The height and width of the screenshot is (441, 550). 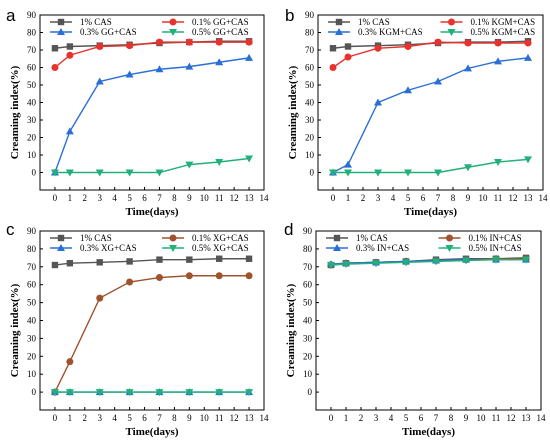 I want to click on legend-label: 0.3% GG+CAS, so click(x=108, y=32).